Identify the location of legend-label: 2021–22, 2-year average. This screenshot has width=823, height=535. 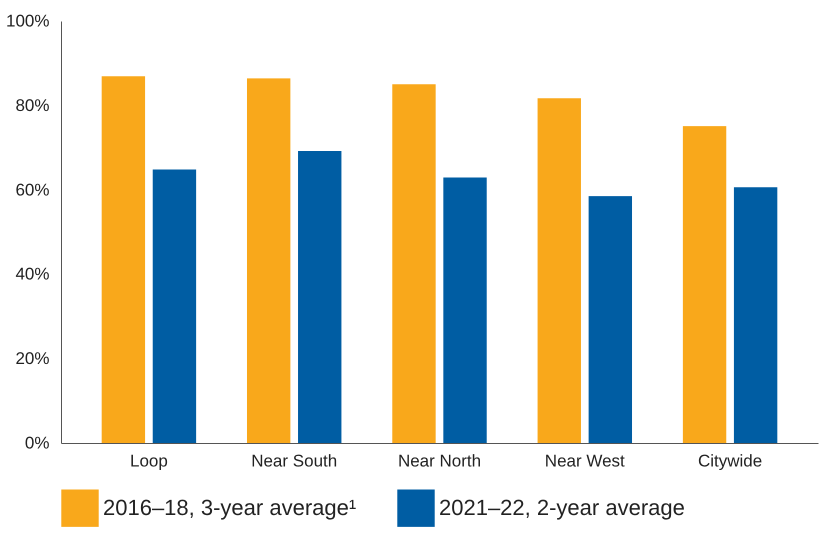
(562, 507).